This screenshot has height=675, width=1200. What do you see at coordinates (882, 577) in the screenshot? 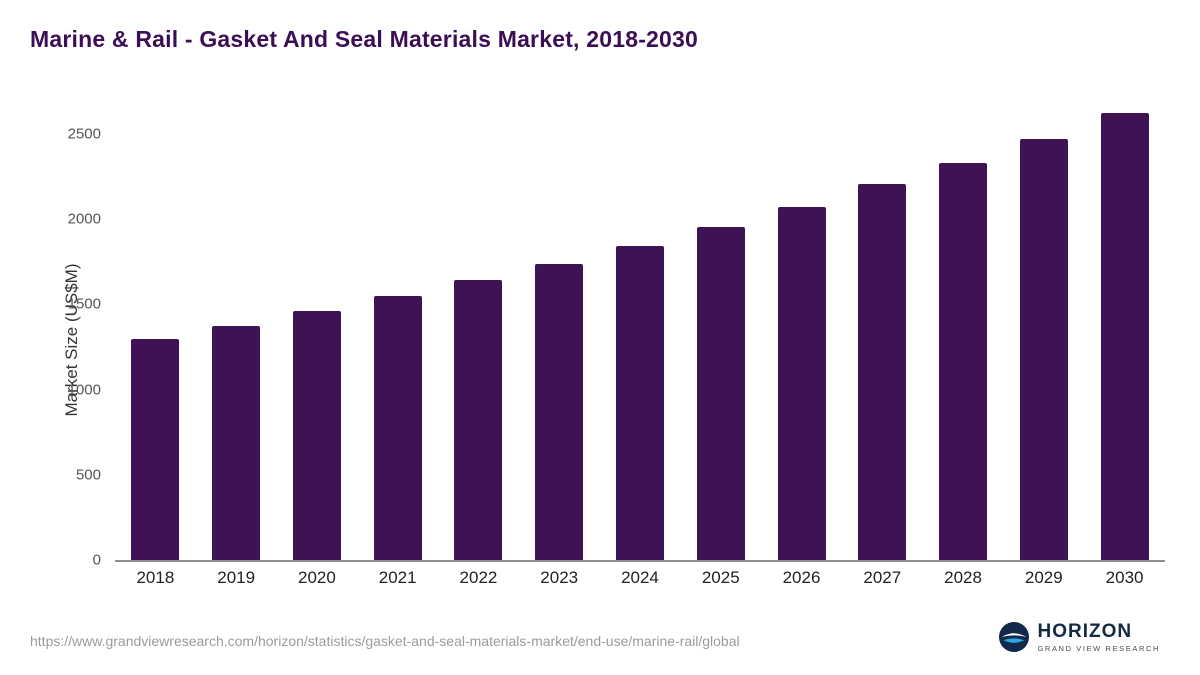
I see `x-tick-label-2027: 2027` at bounding box center [882, 577].